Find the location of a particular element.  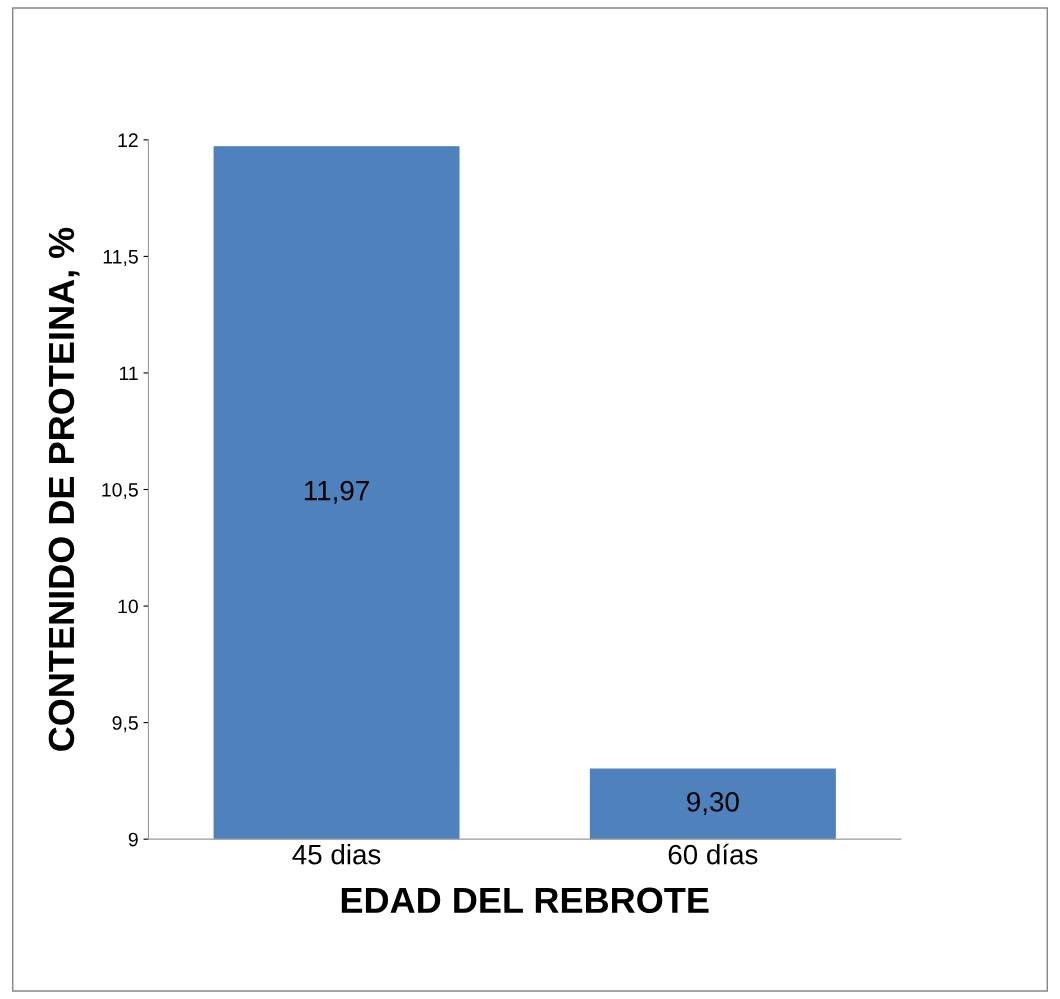

y-tick-label: 9 is located at coordinates (133, 839).